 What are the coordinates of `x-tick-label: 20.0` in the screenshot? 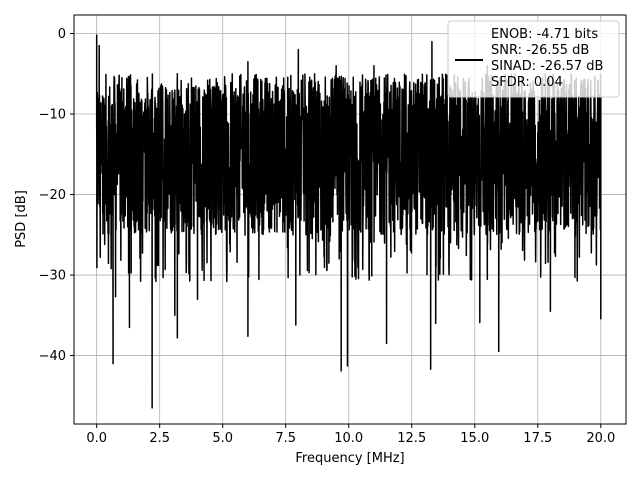 It's located at (600, 438).